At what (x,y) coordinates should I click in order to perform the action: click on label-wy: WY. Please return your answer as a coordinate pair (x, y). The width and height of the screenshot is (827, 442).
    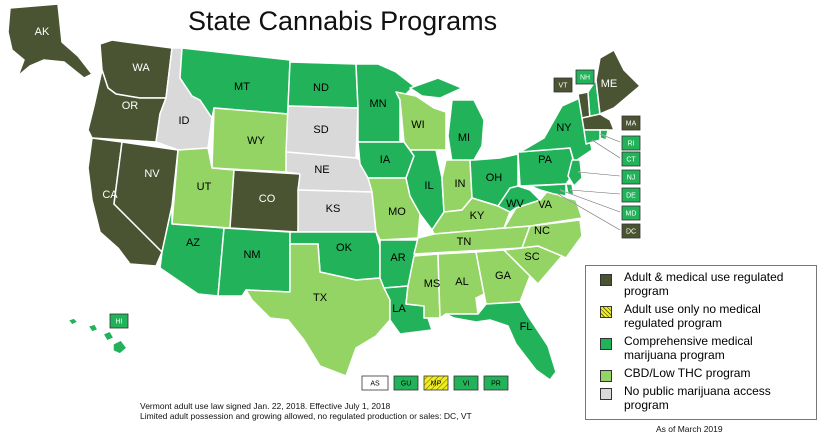
    Looking at the image, I should click on (256, 141).